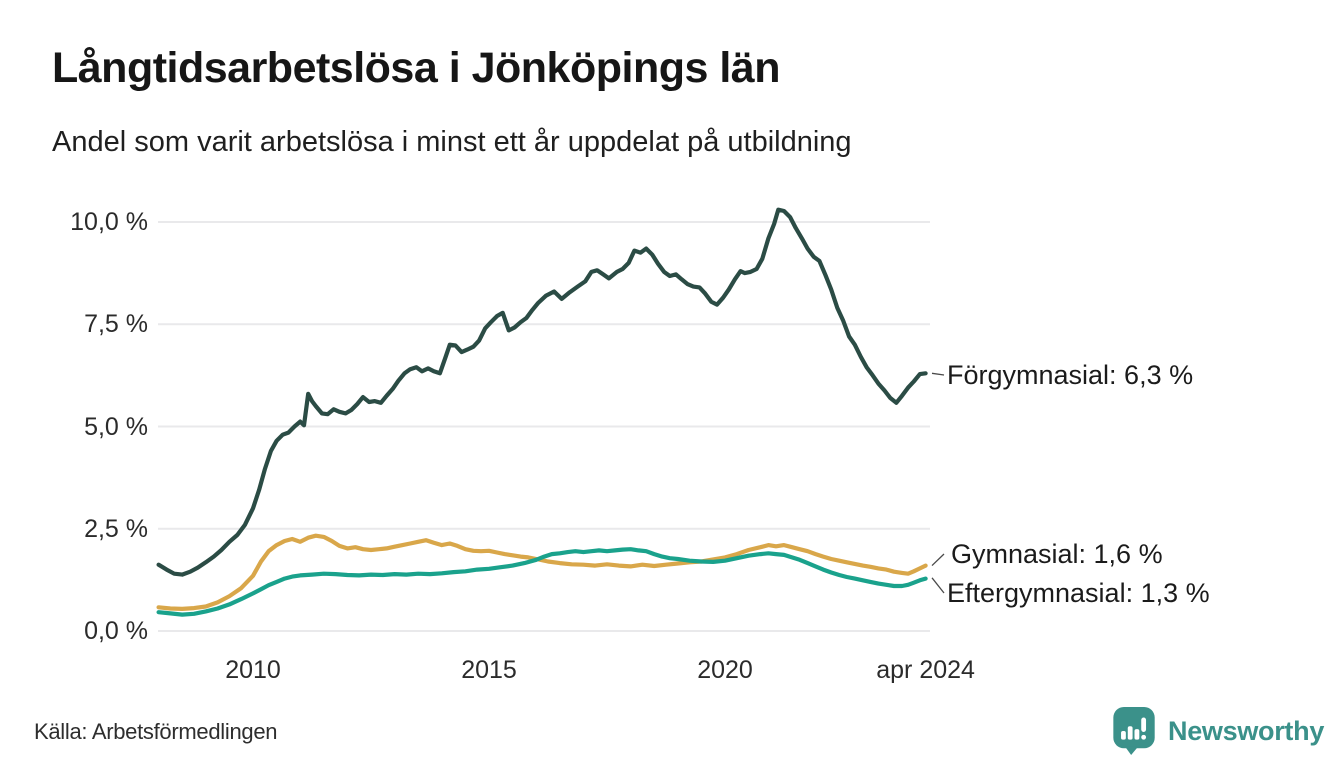  I want to click on x-tick-label: 2010, so click(253, 670).